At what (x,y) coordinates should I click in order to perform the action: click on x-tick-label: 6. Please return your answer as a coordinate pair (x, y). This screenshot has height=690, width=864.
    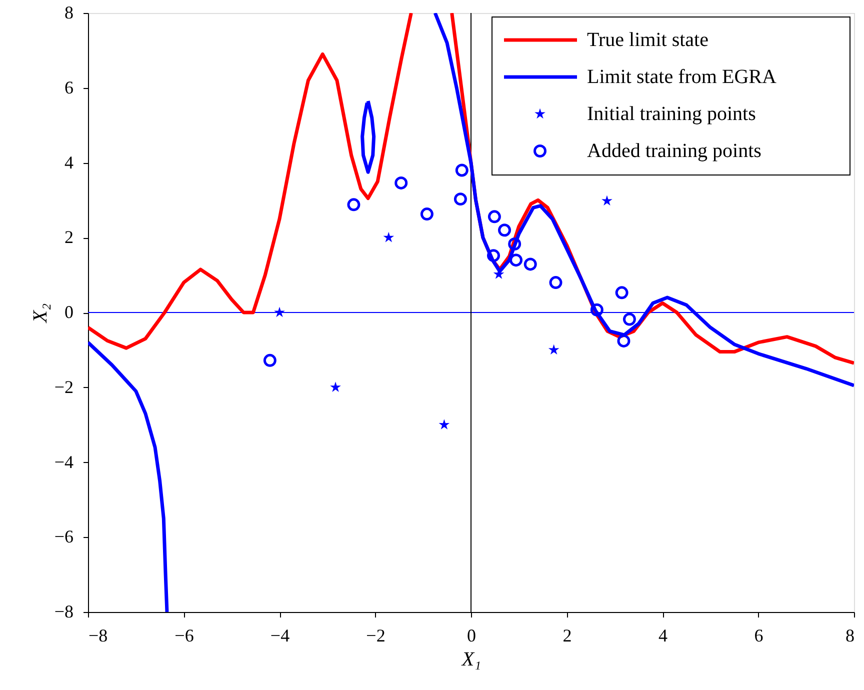
    Looking at the image, I should click on (759, 636).